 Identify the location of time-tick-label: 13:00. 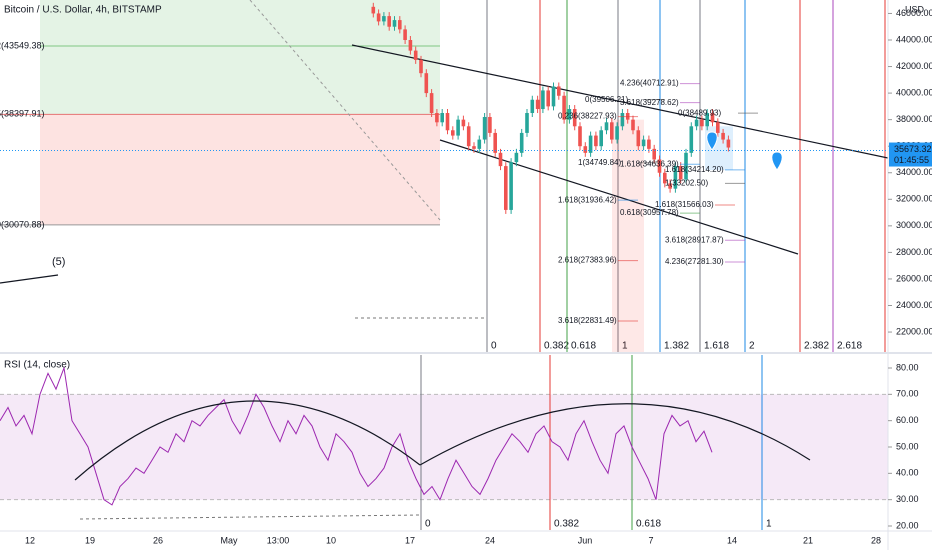
(278, 540).